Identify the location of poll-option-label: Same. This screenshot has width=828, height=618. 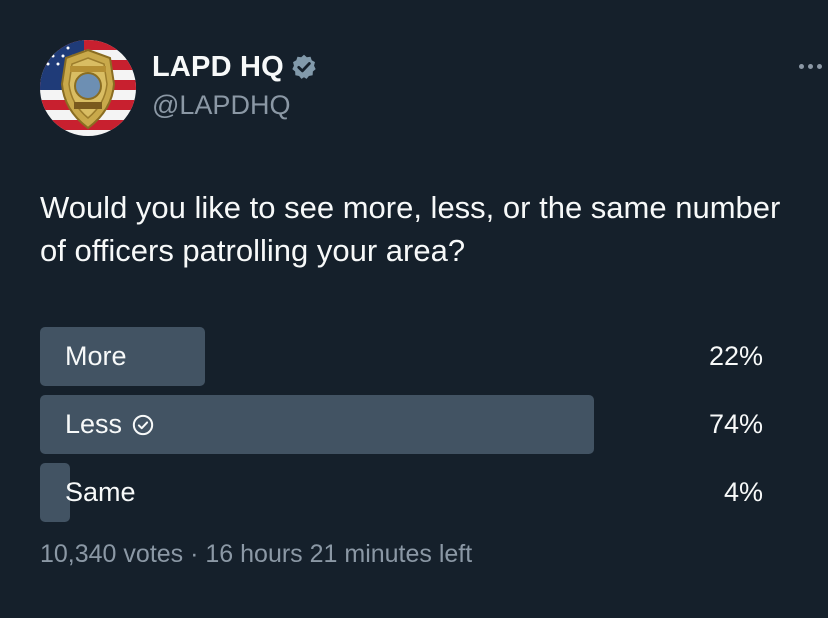
(100, 492).